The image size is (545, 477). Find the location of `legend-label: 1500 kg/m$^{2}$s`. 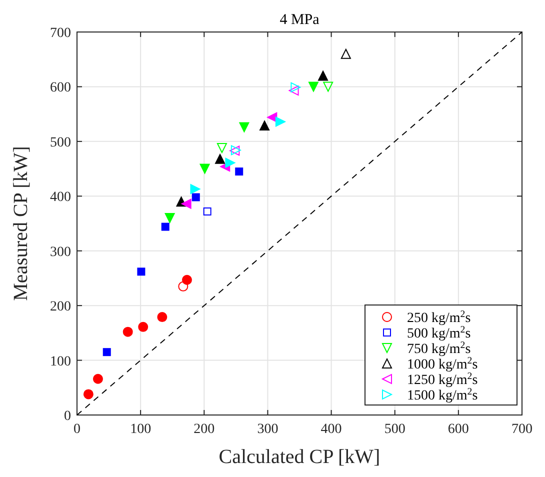

legend-label: 1500 kg/m$^{2}$s is located at coordinates (442, 395).